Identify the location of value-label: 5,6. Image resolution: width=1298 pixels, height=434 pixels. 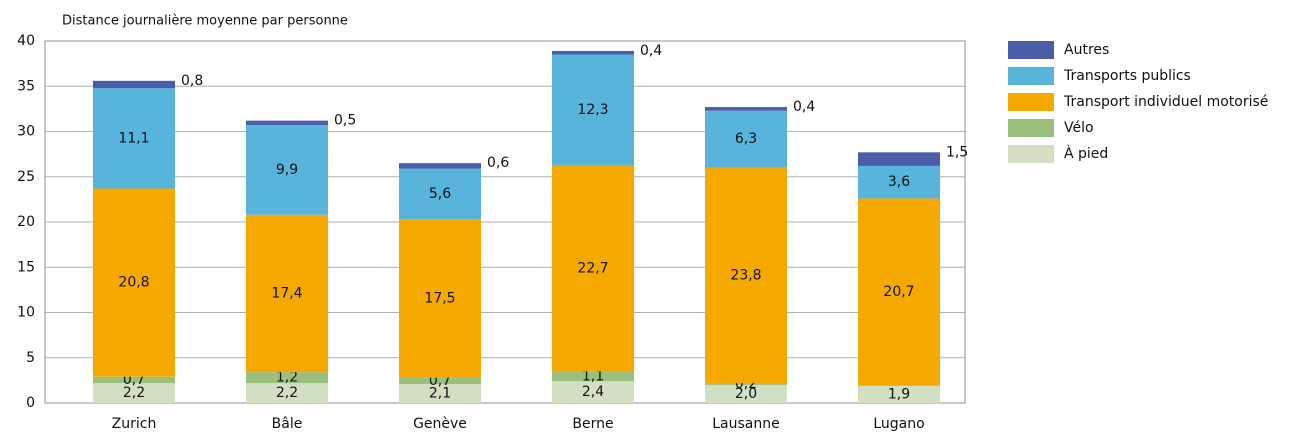
(440, 194).